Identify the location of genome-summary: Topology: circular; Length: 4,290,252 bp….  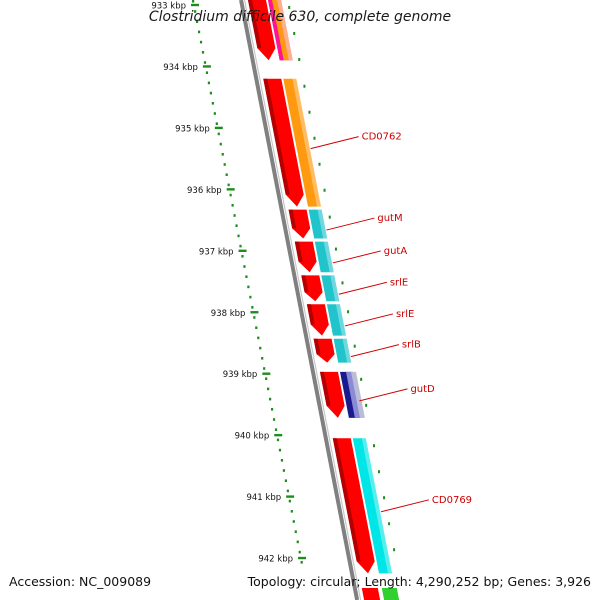
(419, 581).